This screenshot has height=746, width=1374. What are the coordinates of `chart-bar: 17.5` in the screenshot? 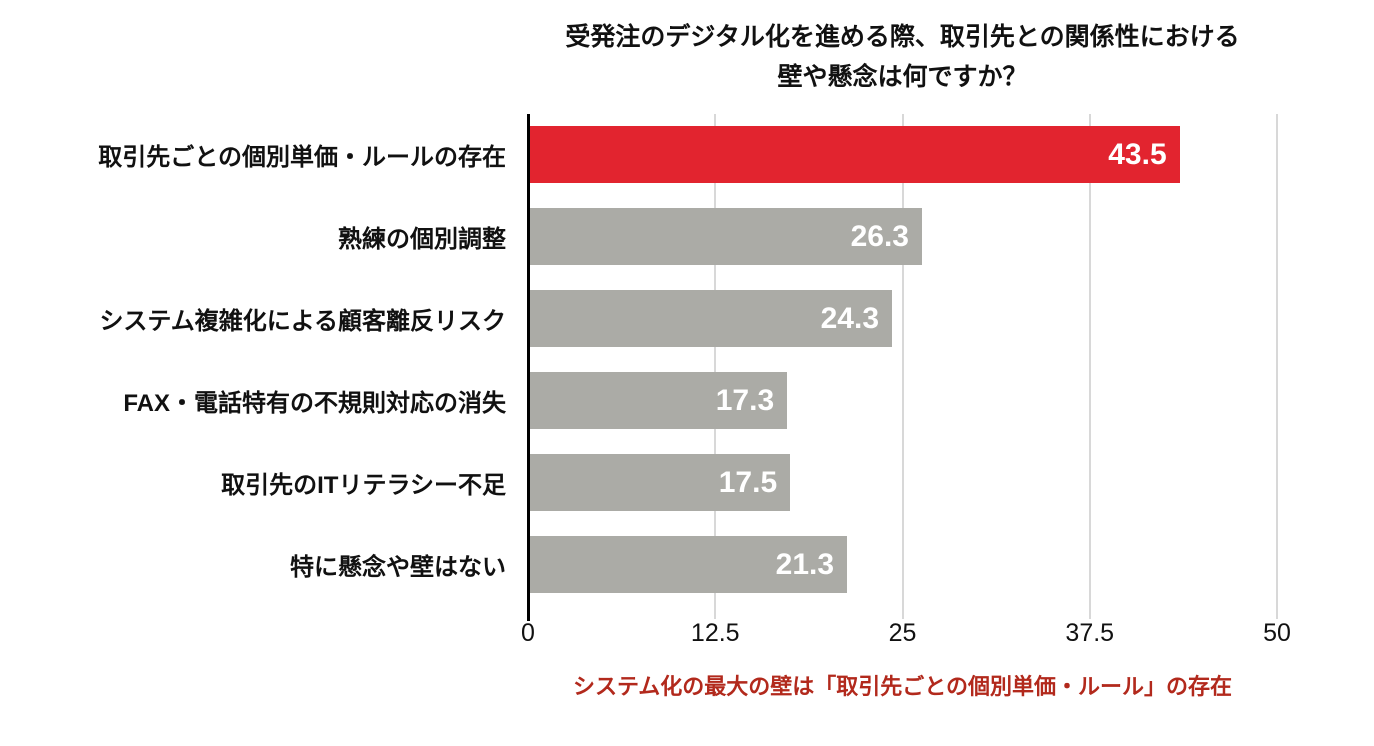 It's located at (659, 482).